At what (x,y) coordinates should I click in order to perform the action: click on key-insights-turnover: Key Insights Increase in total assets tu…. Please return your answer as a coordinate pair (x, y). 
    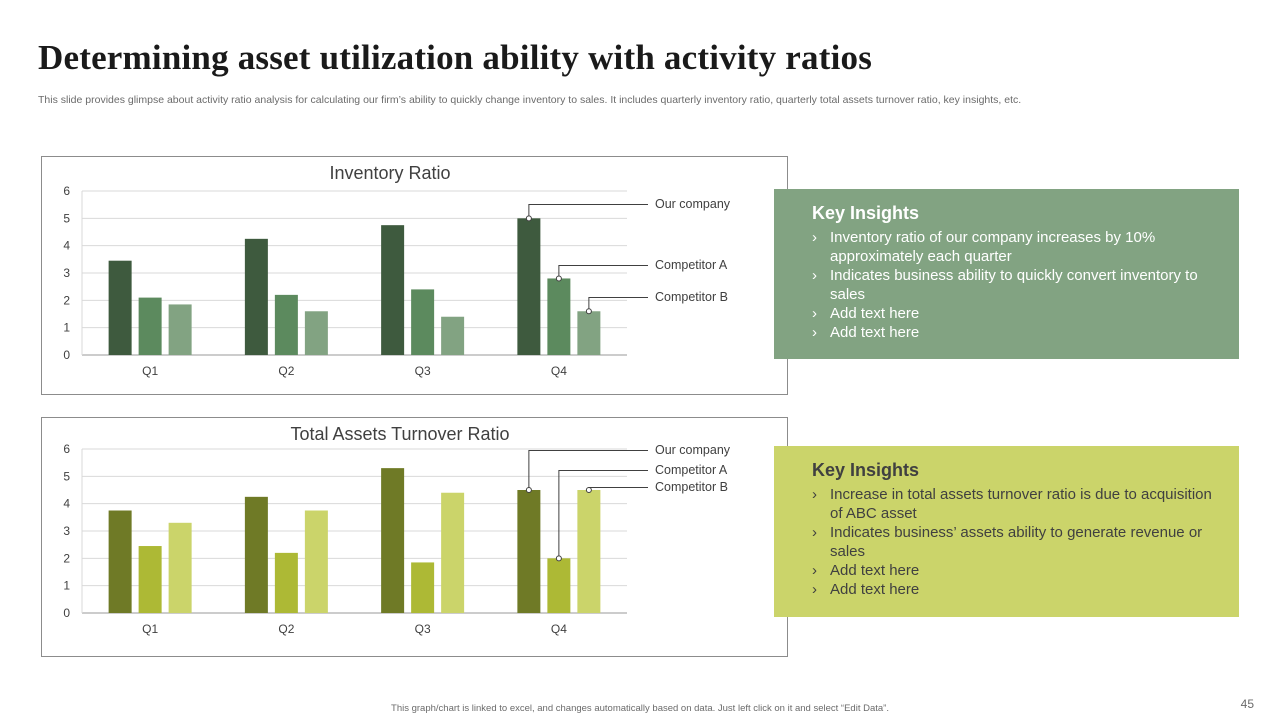
    Looking at the image, I should click on (1006, 531).